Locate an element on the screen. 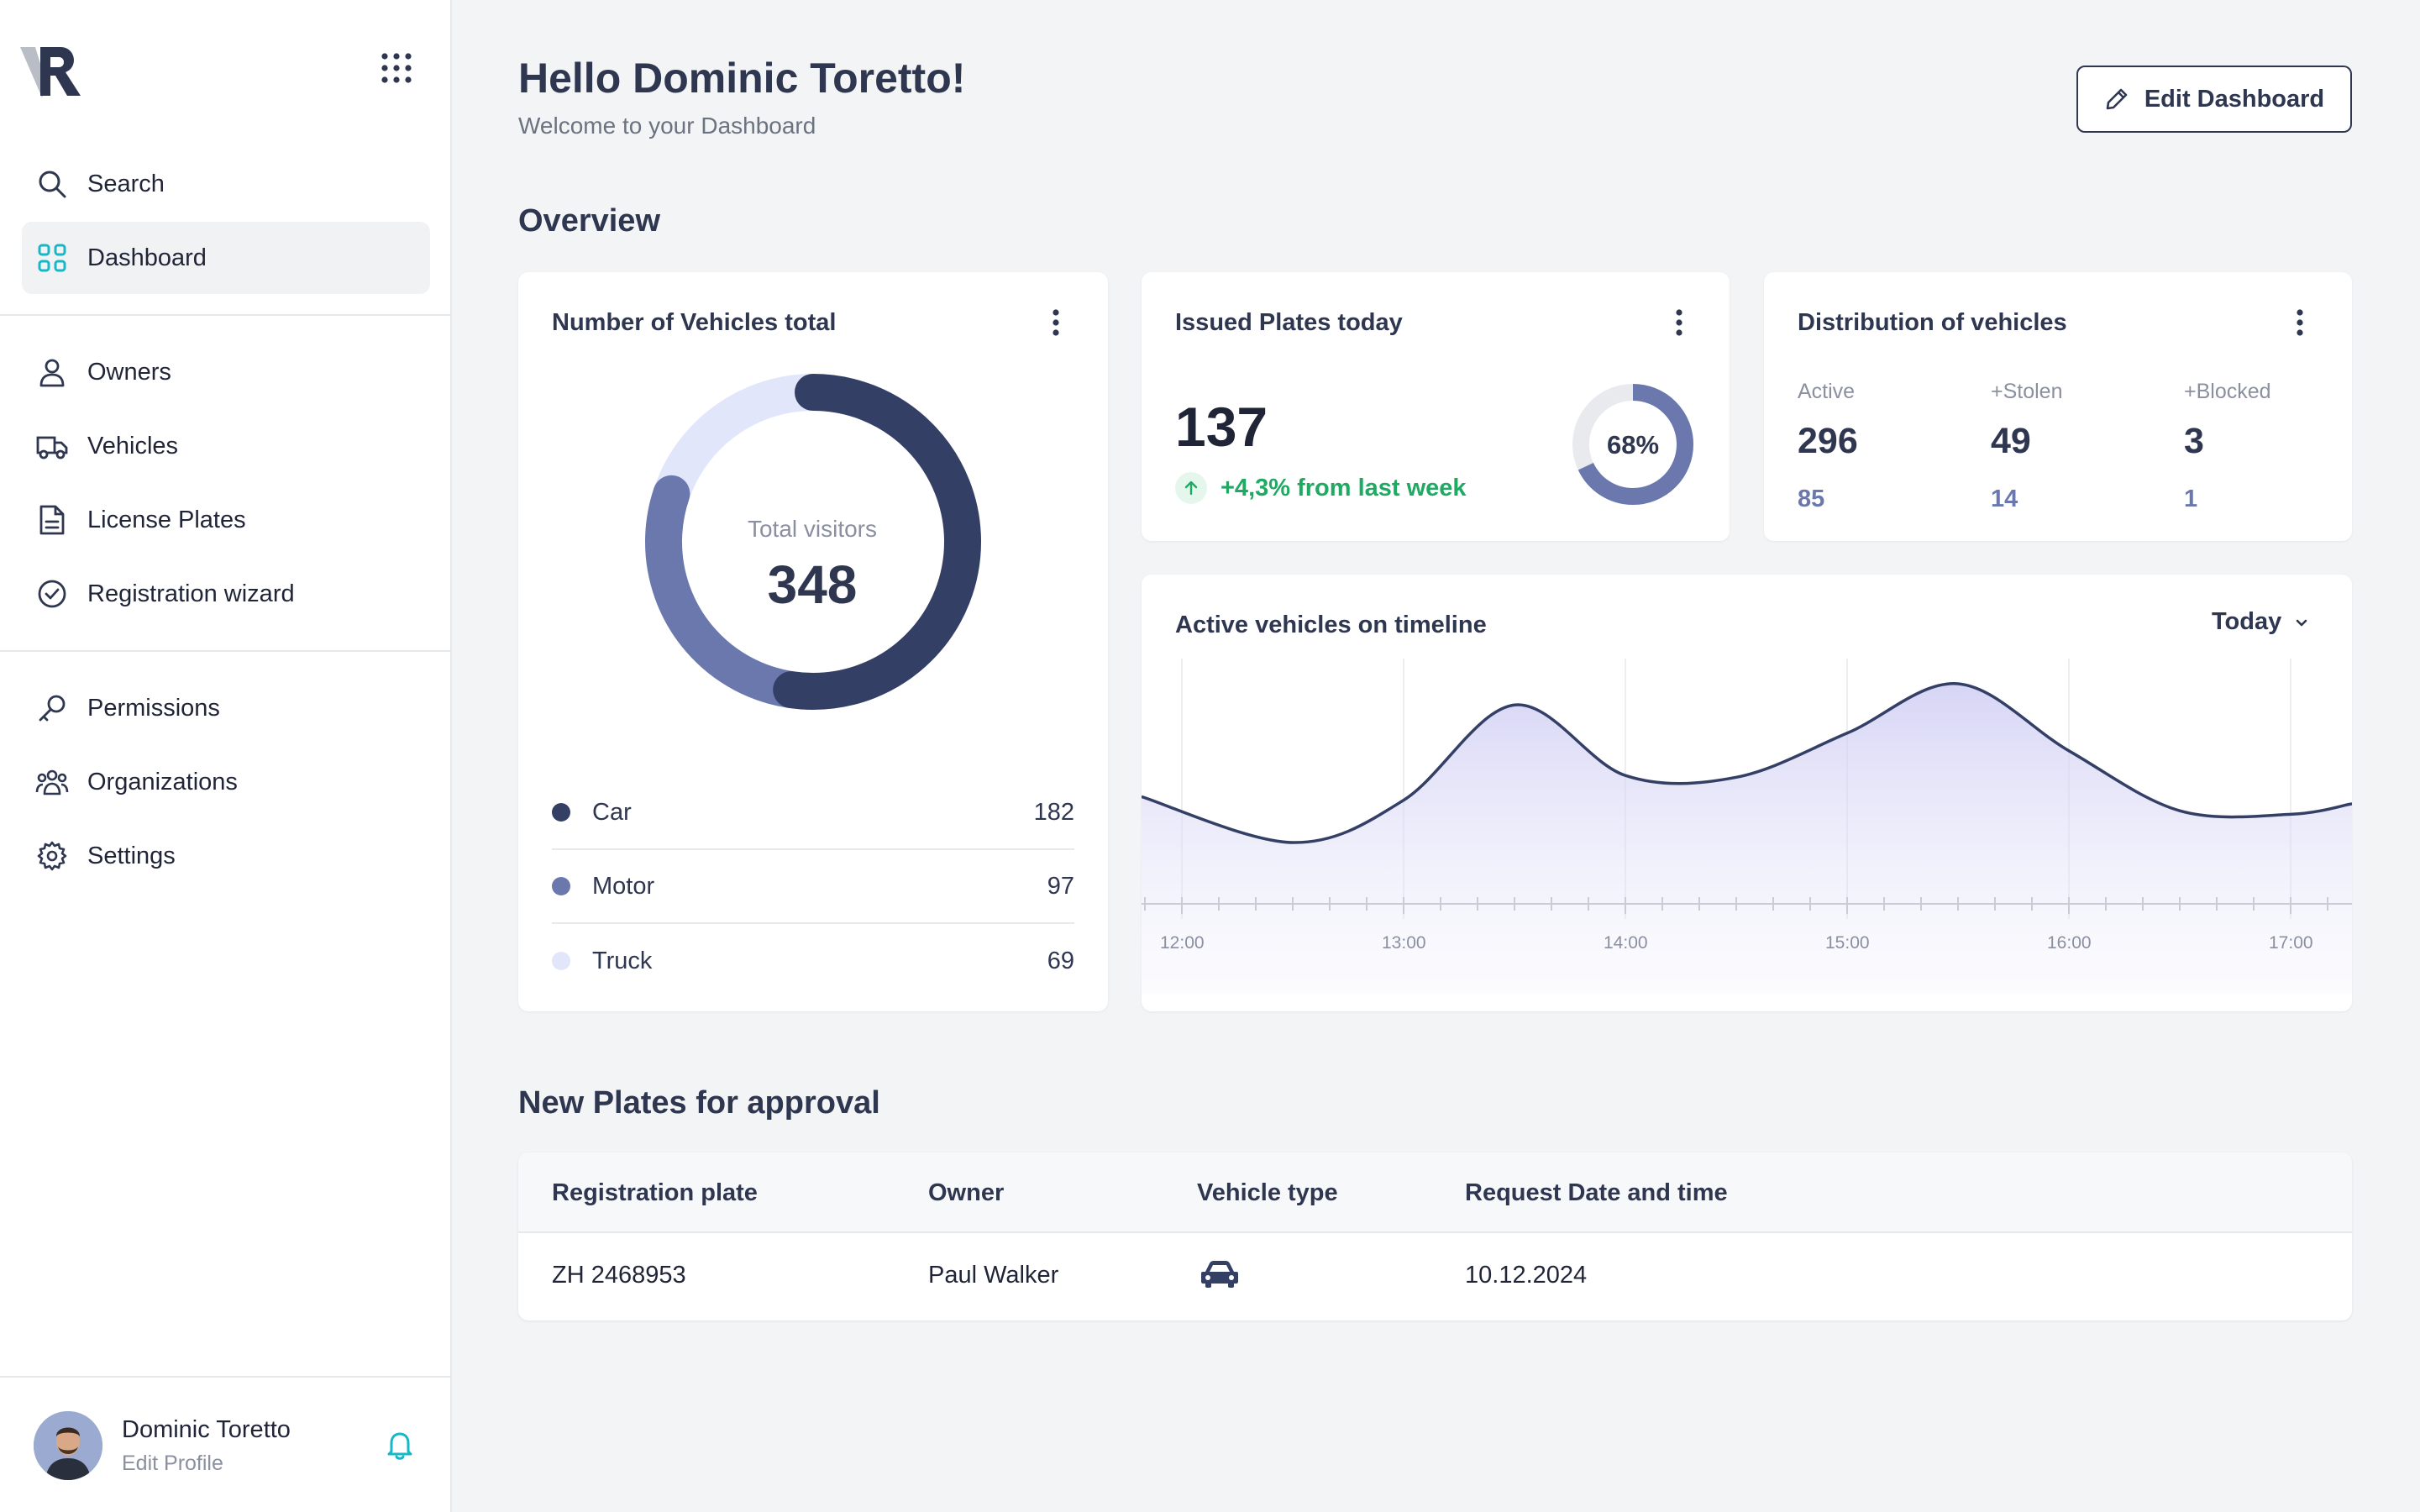 This screenshot has height=1512, width=2420. nav-label: Vehicles is located at coordinates (133, 445).